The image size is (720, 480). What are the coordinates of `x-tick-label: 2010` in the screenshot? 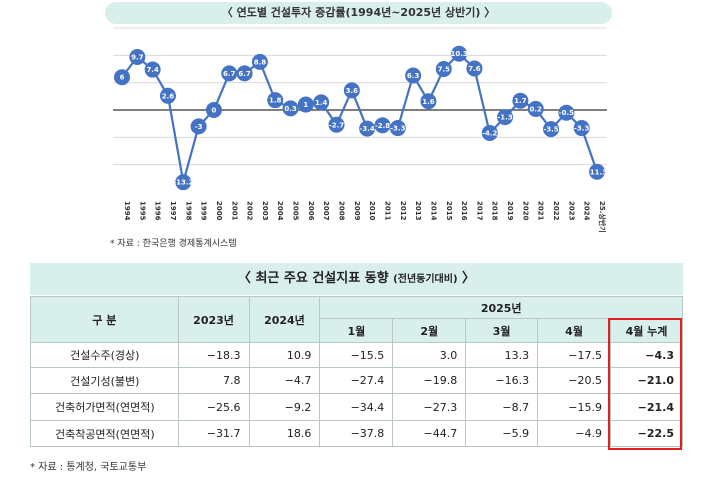 It's located at (372, 211).